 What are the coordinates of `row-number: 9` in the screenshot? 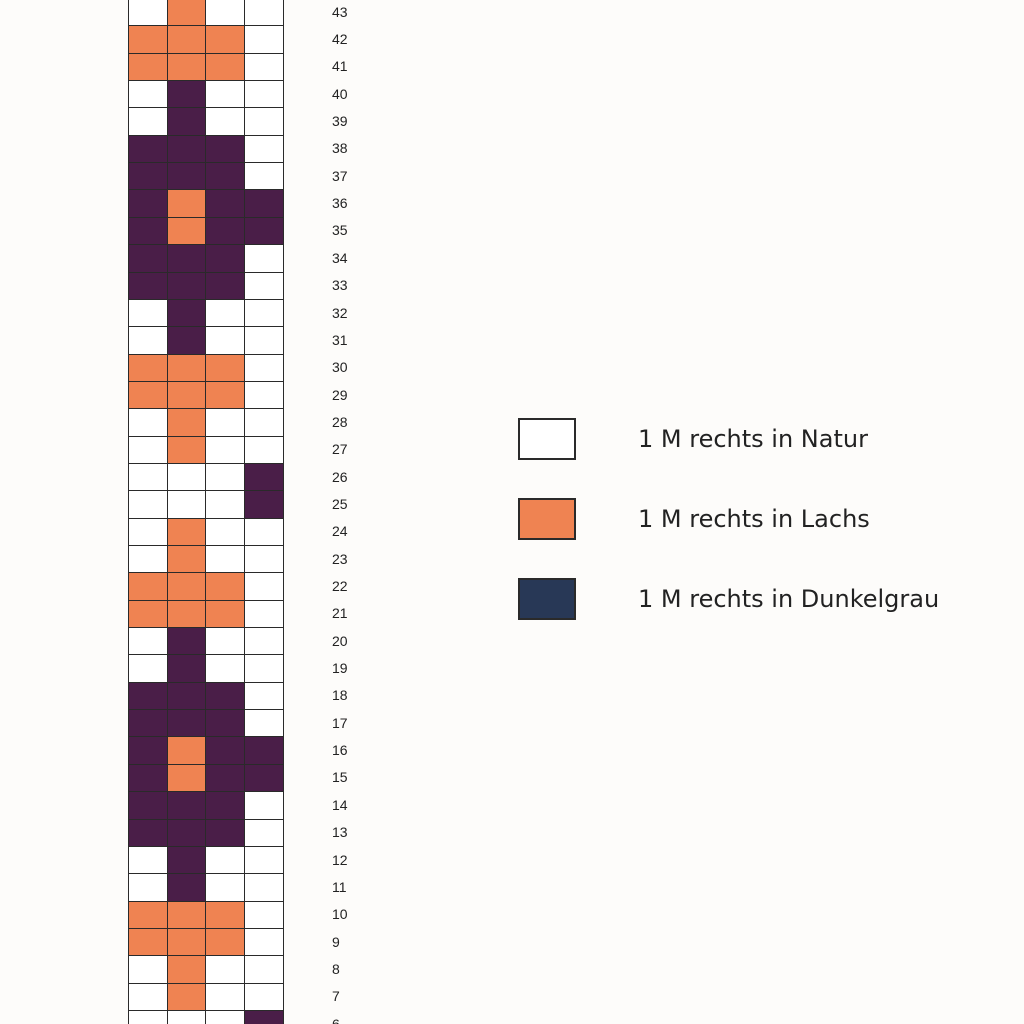 It's located at (336, 941).